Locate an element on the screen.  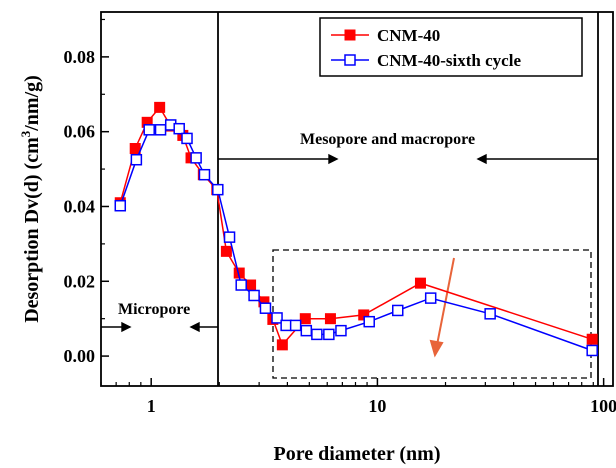
legend-box is located at coordinates (451, 47).